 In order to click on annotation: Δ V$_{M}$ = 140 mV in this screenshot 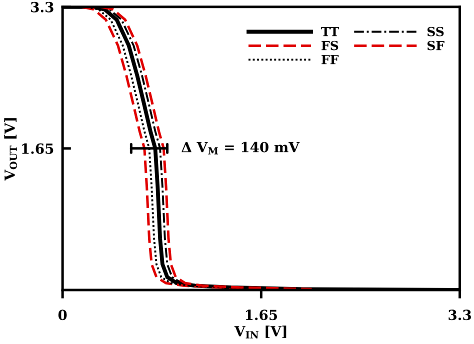, I will do `click(241, 148)`.